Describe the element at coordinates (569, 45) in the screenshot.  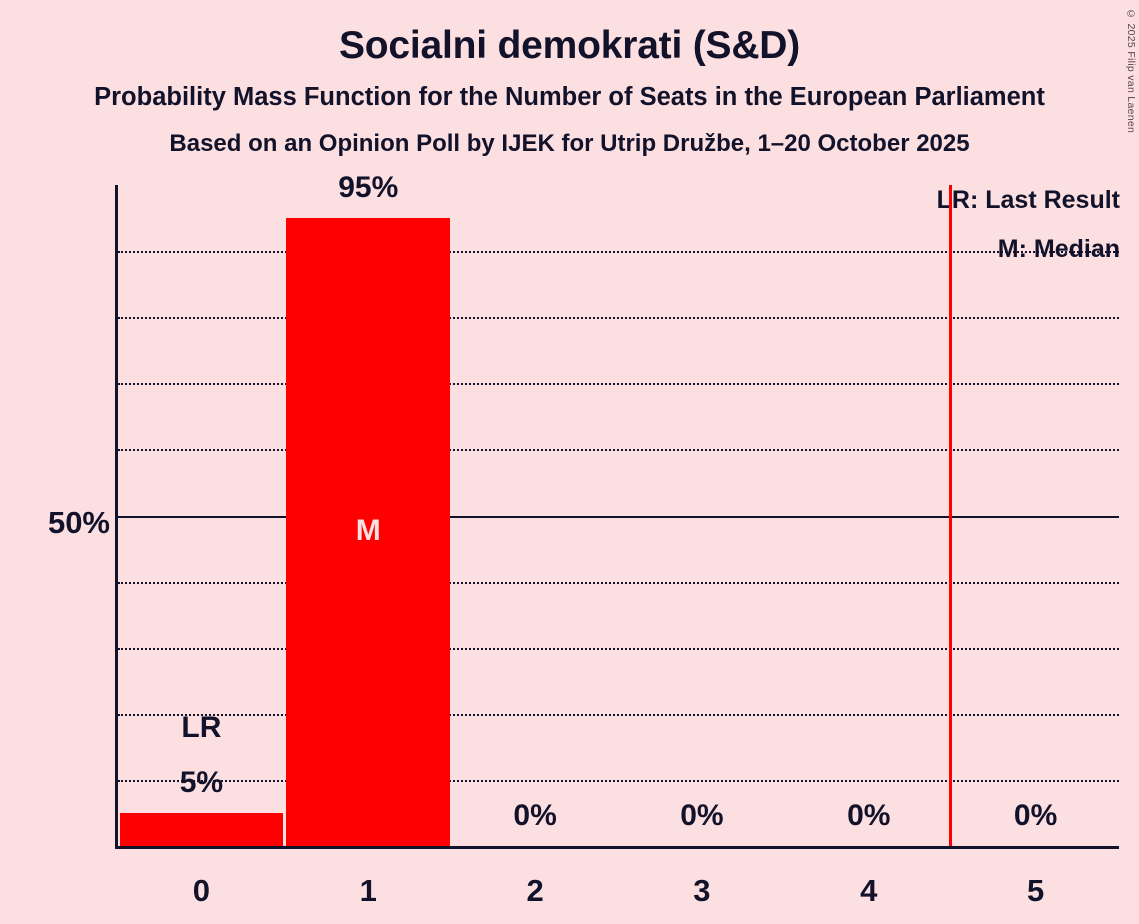
I see `page-title: Socialni demokrati (S&D)` at that location.